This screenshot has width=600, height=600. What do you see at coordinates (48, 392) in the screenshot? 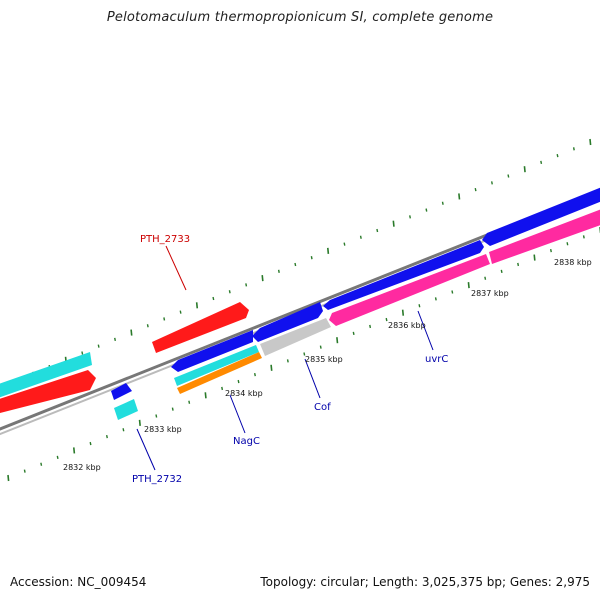
I see `gene-red-left` at bounding box center [48, 392].